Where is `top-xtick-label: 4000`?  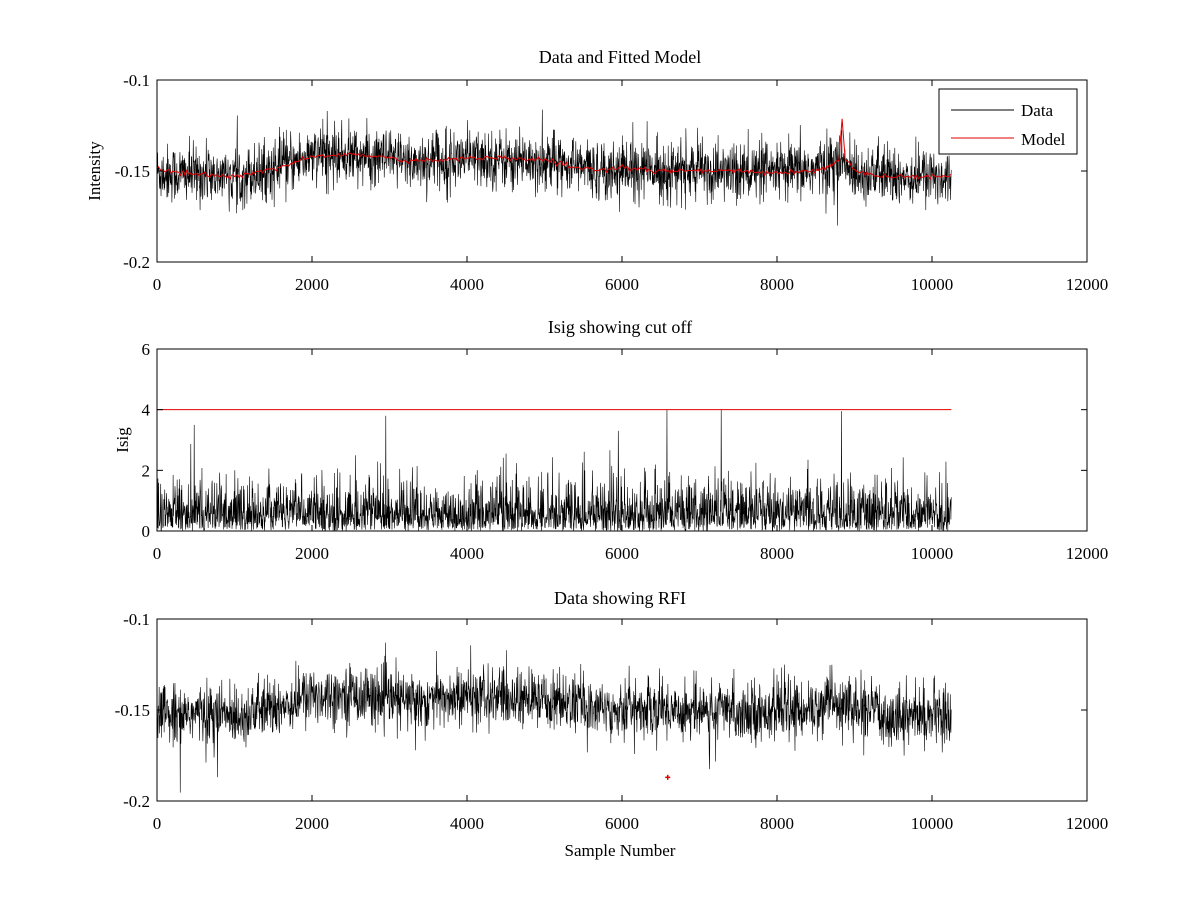
top-xtick-label: 4000 is located at coordinates (467, 284).